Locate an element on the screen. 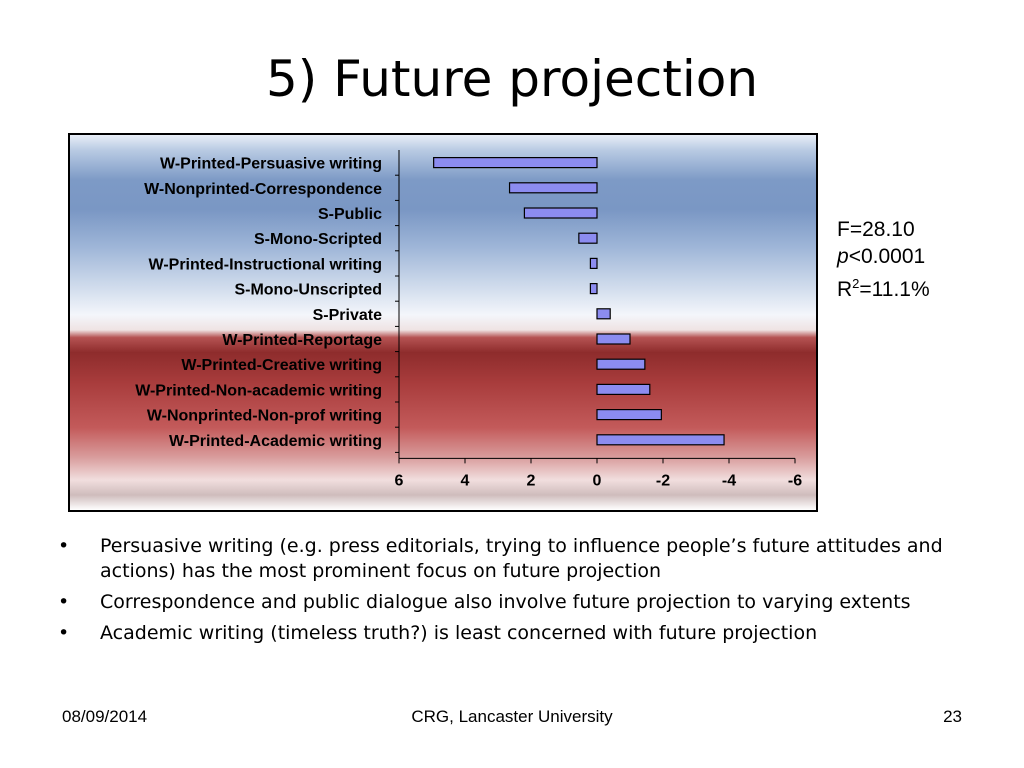 The height and width of the screenshot is (768, 1024). f-statistic: F=28.10 is located at coordinates (876, 229).